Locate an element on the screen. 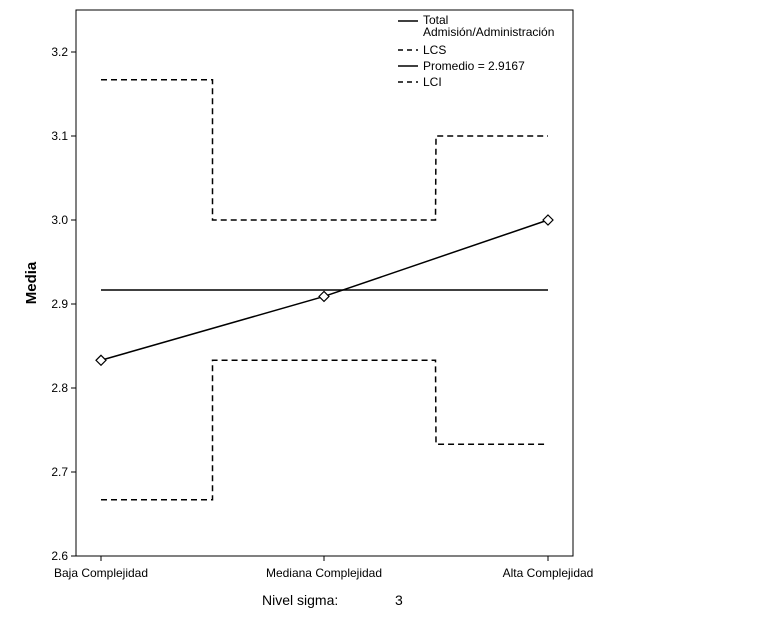 The image size is (766, 623). y-tick-label: 3.1 is located at coordinates (59, 136).